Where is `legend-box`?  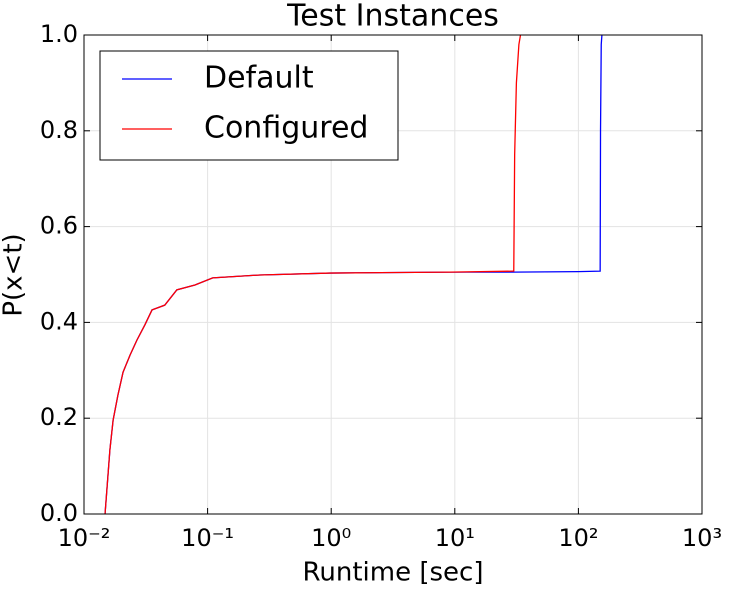 legend-box is located at coordinates (249, 105).